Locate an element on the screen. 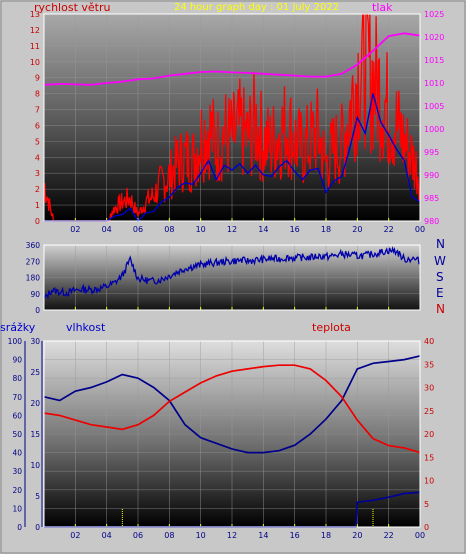  pressure-y-tick-label: 1000 is located at coordinates (434, 129).